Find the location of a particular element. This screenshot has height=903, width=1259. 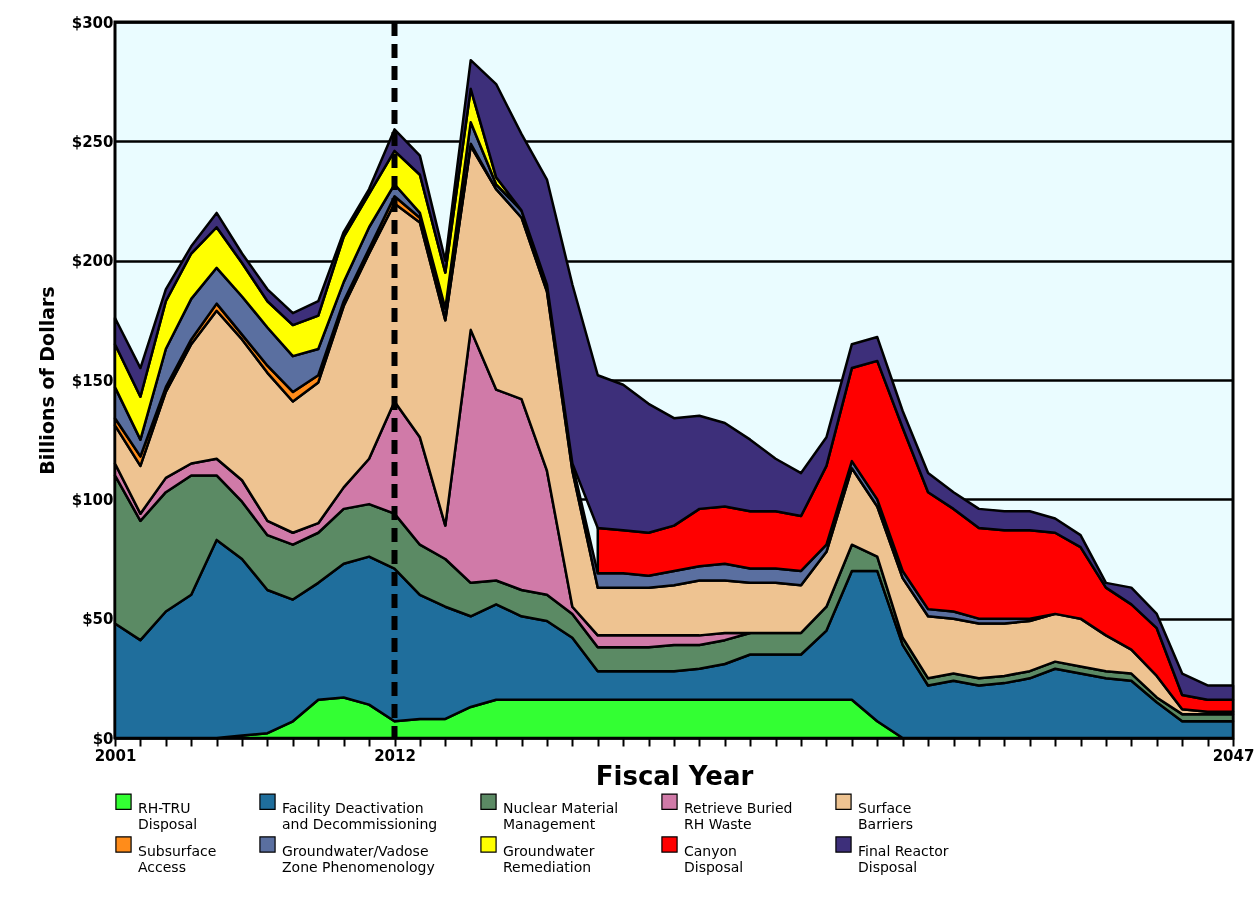

x-tick-label: 2012 is located at coordinates (395, 755).